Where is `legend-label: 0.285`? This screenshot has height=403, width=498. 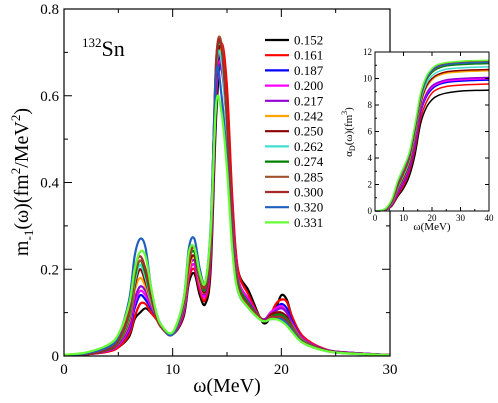 legend-label: 0.285 is located at coordinates (308, 176).